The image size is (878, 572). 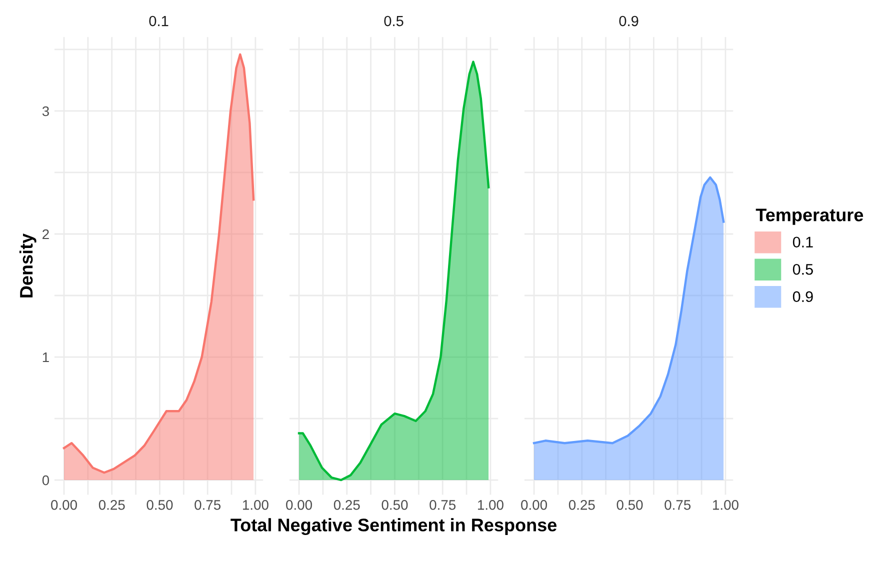 I want to click on x-axis-title: Total Negative Sentiment in Response, so click(x=393, y=527).